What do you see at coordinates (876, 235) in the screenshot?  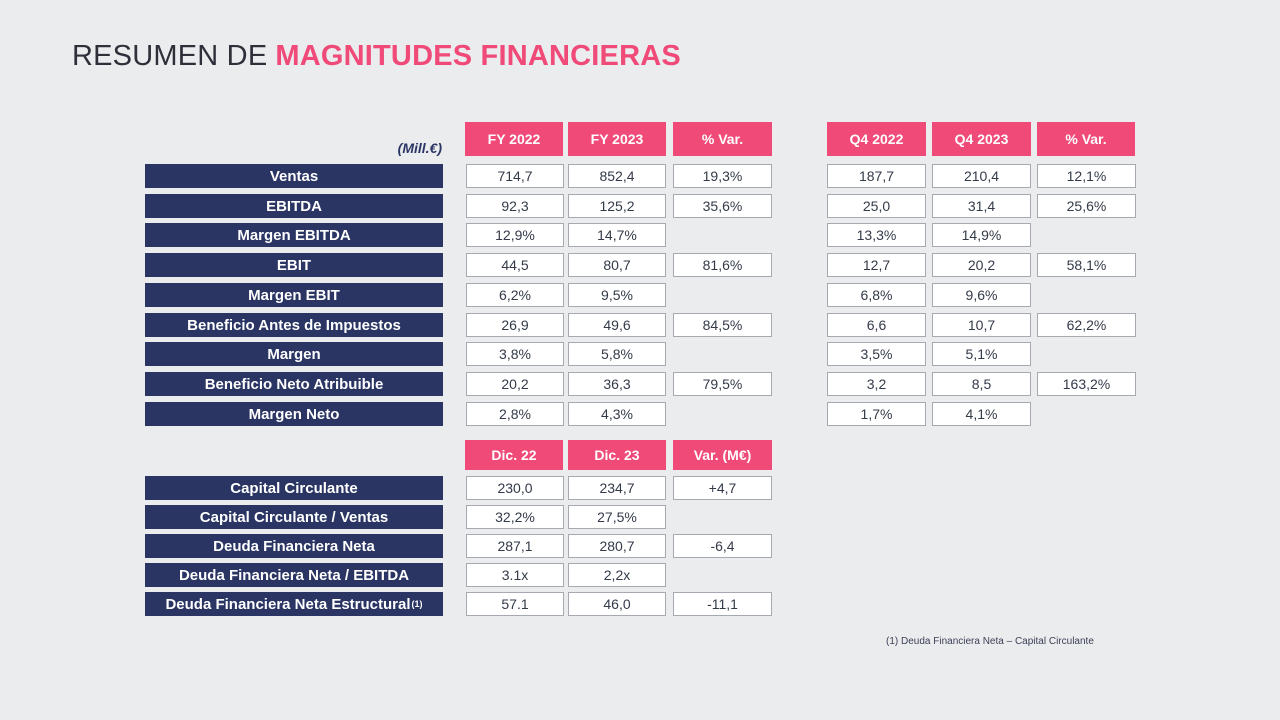 I see `top-value-cell: 13,3%` at bounding box center [876, 235].